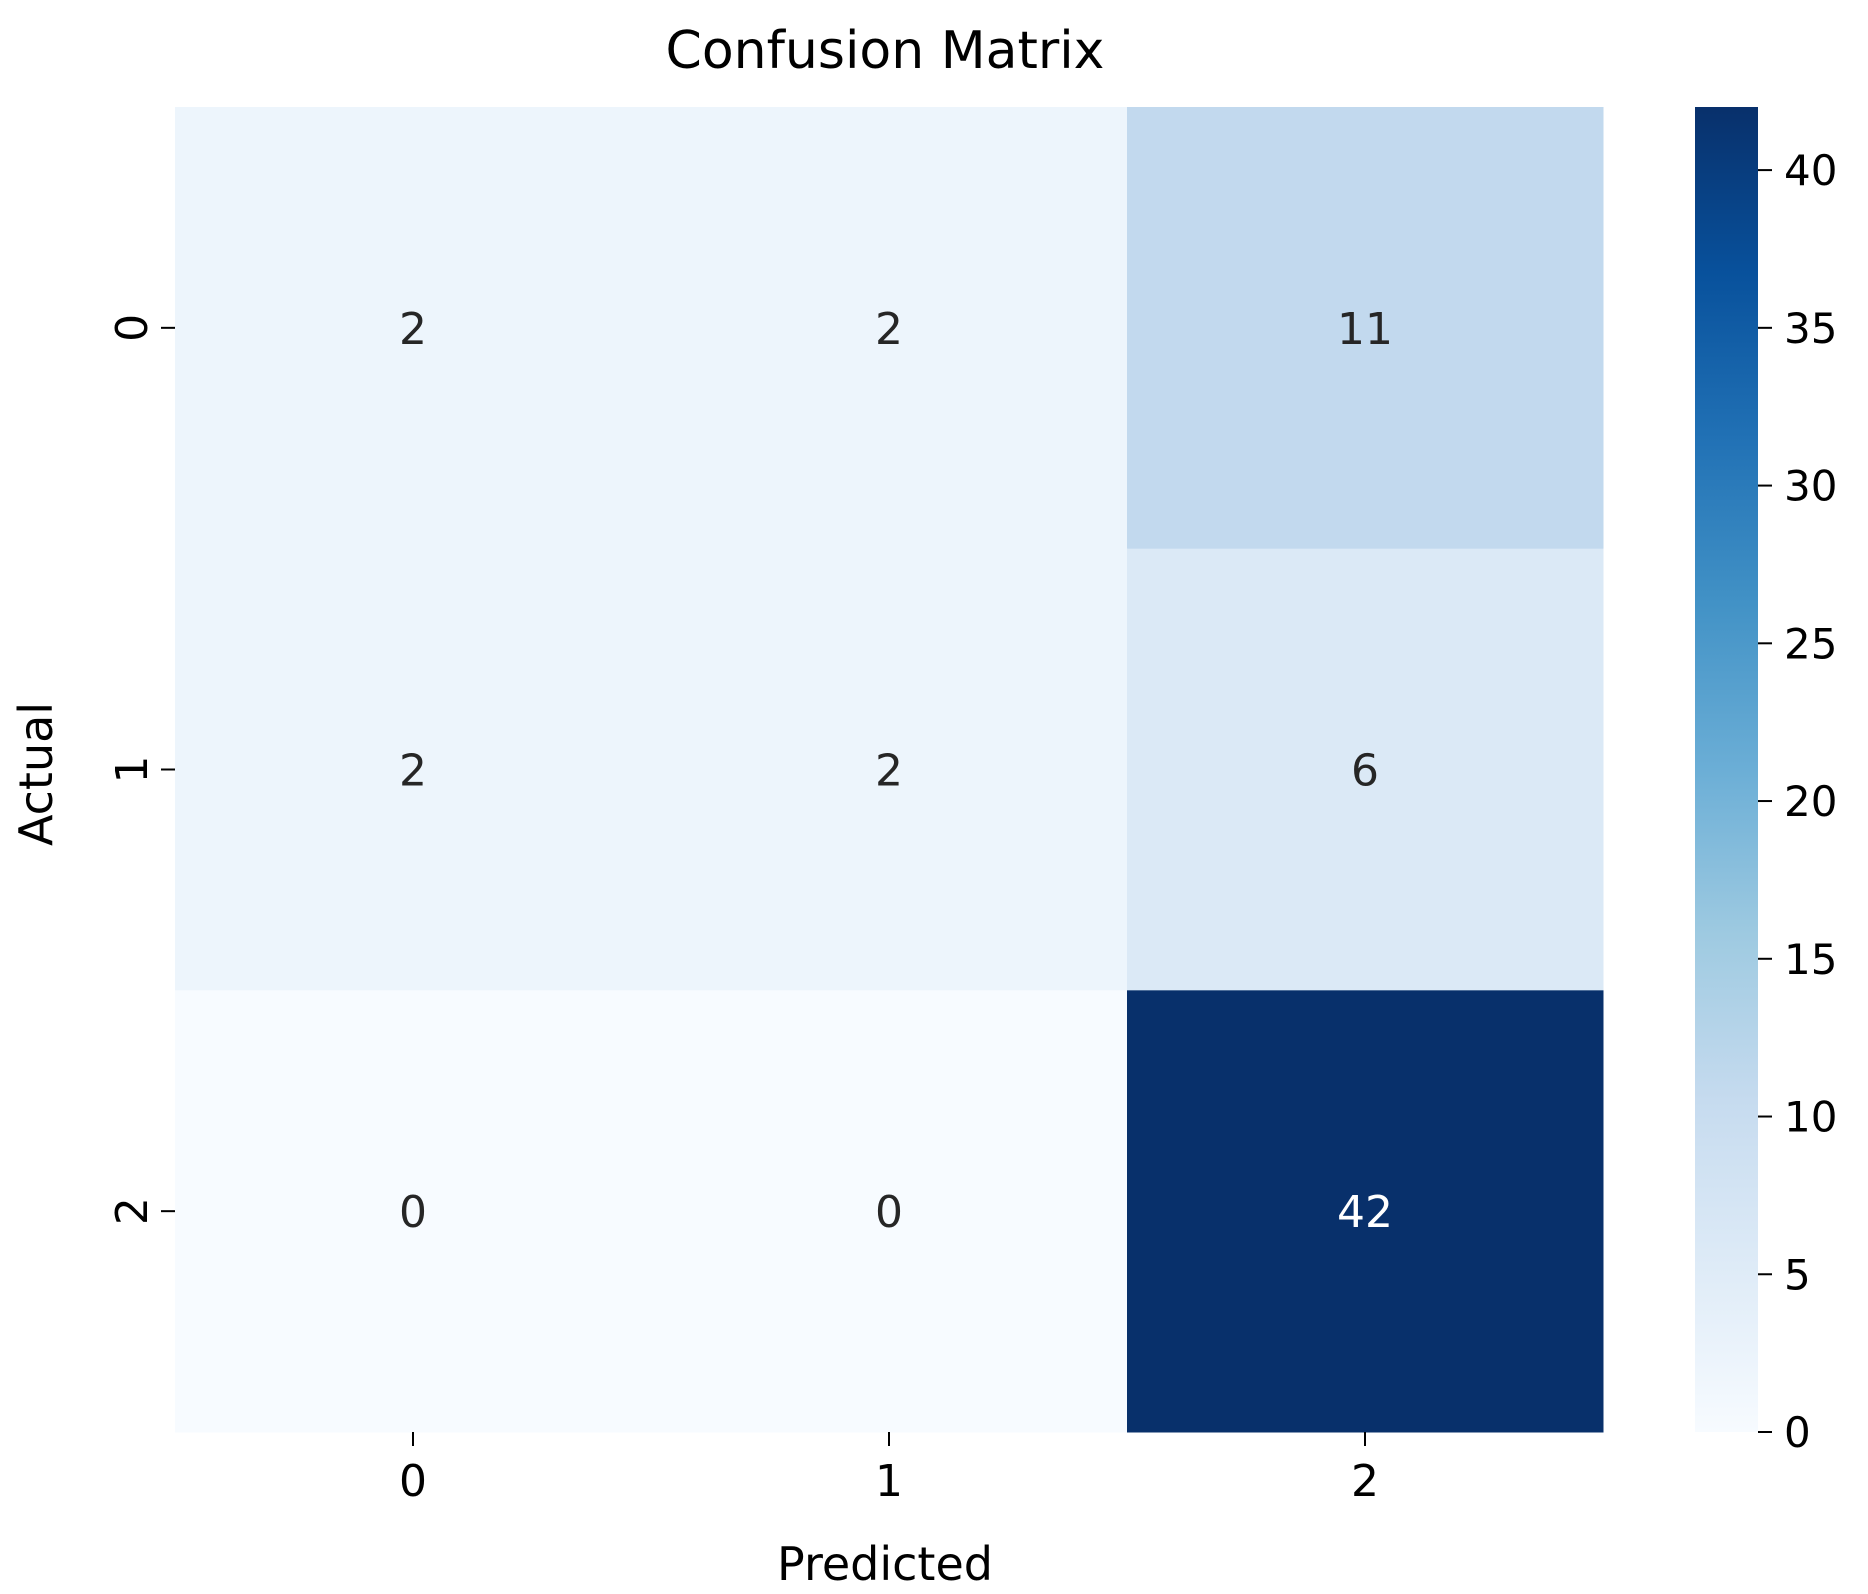 This screenshot has height=1594, width=1868. Describe the element at coordinates (885, 51) in the screenshot. I see `chart-title: Confusion Matrix` at that location.